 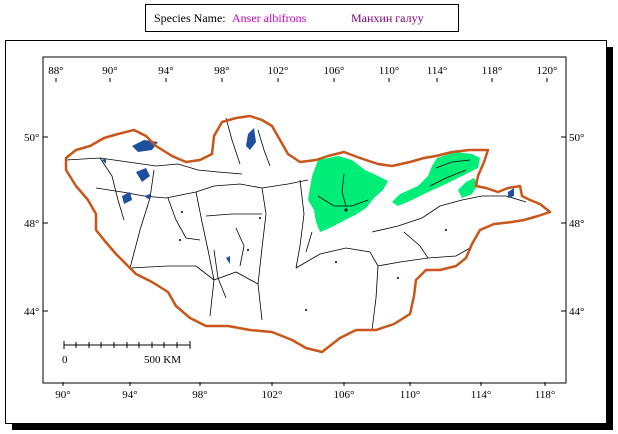 I want to click on lat-label-left: 44°, so click(x=31, y=312).